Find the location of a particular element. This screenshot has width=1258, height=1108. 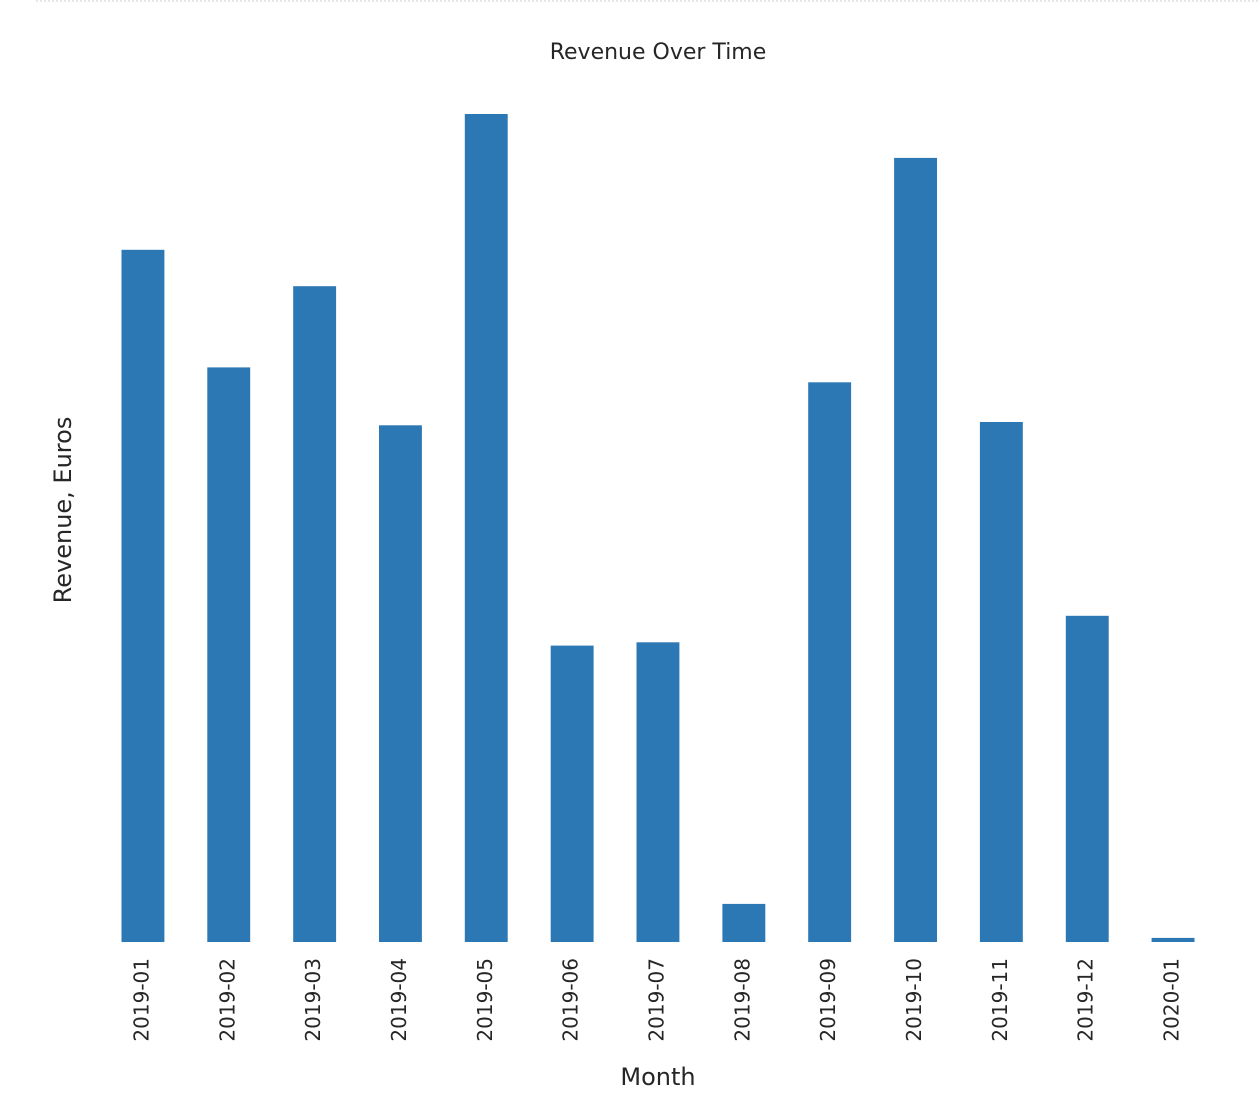

chart-title: Revenue Over Time is located at coordinates (658, 52).